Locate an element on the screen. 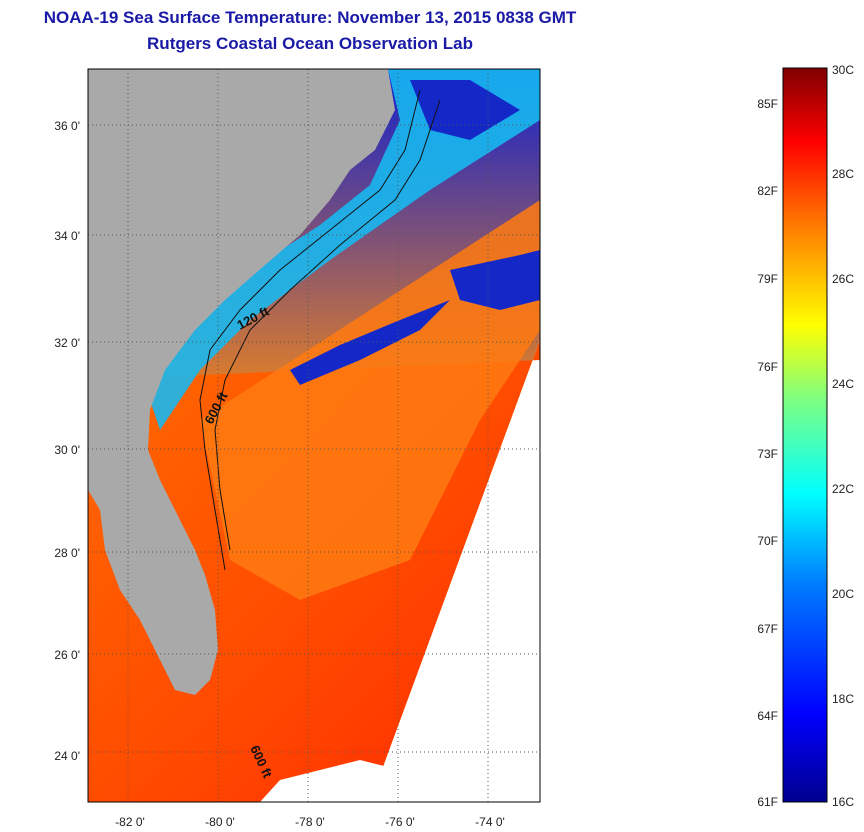 This screenshot has width=864, height=832. cbar-c-26: 26C is located at coordinates (843, 279).